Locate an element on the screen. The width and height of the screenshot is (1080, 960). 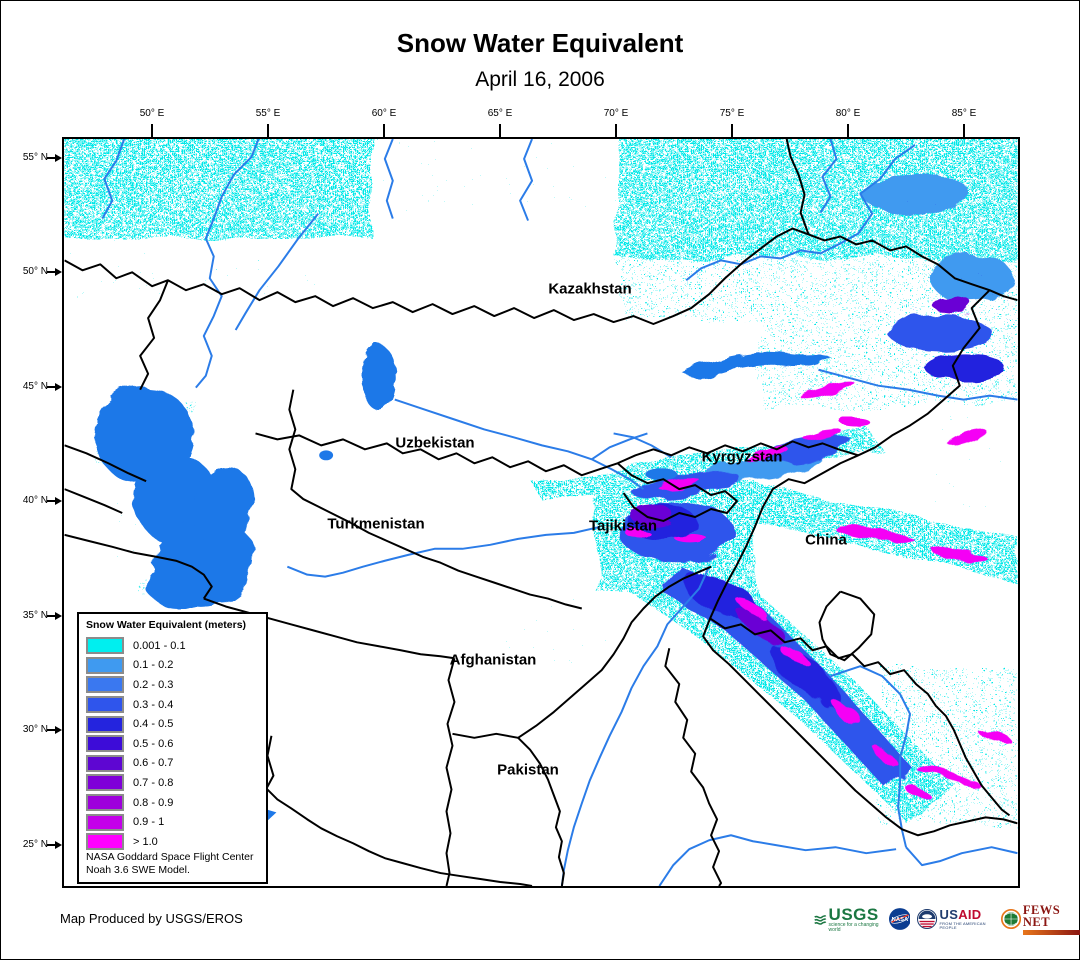
usaid-aid-text: AID is located at coordinates (970, 914).